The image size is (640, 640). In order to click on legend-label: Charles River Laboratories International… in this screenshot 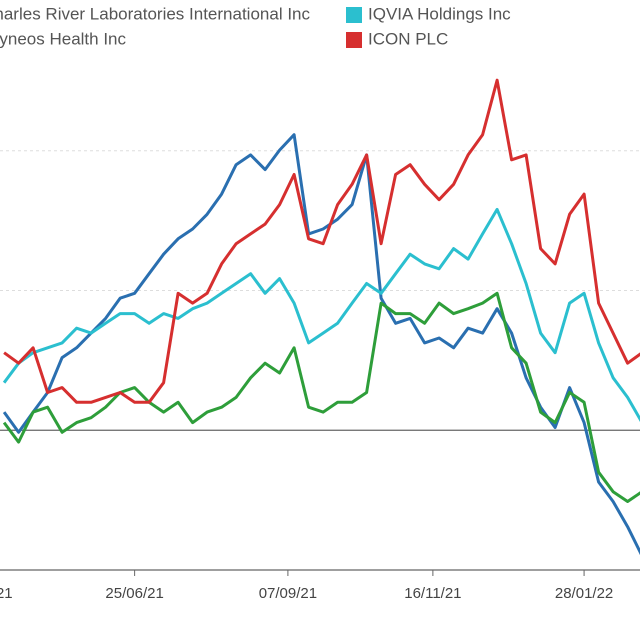, I will do `click(155, 13)`.